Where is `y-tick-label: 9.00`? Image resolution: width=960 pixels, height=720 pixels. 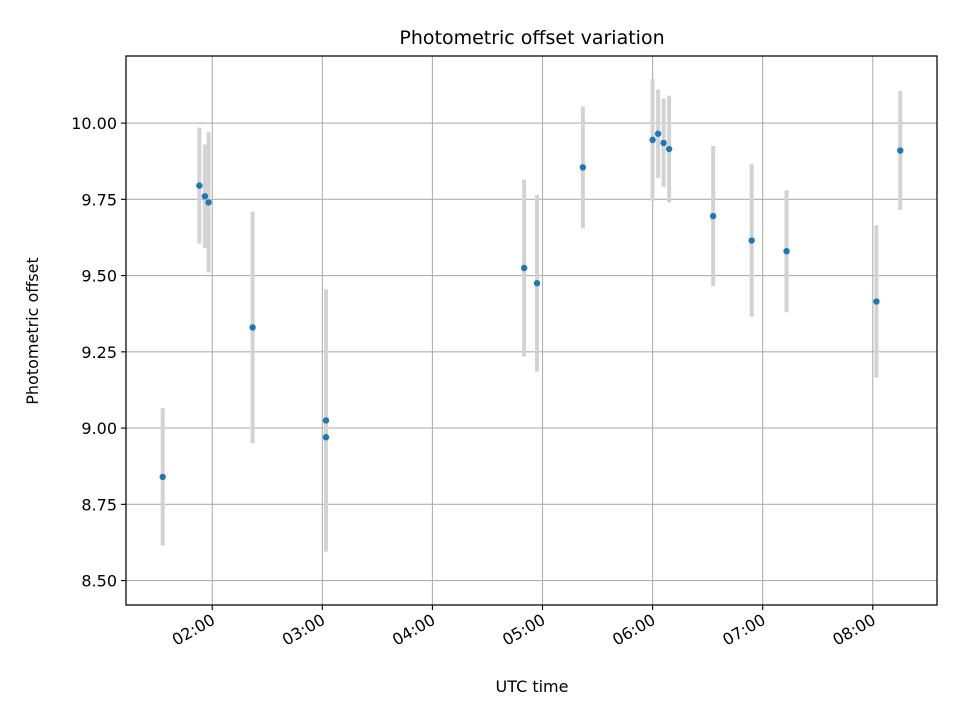
y-tick-label: 9.00 is located at coordinates (99, 428).